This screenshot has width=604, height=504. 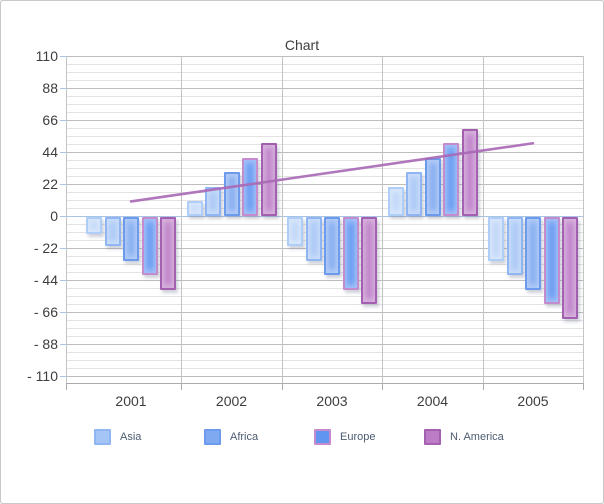 I want to click on y-axis-label: 110, so click(x=46, y=56).